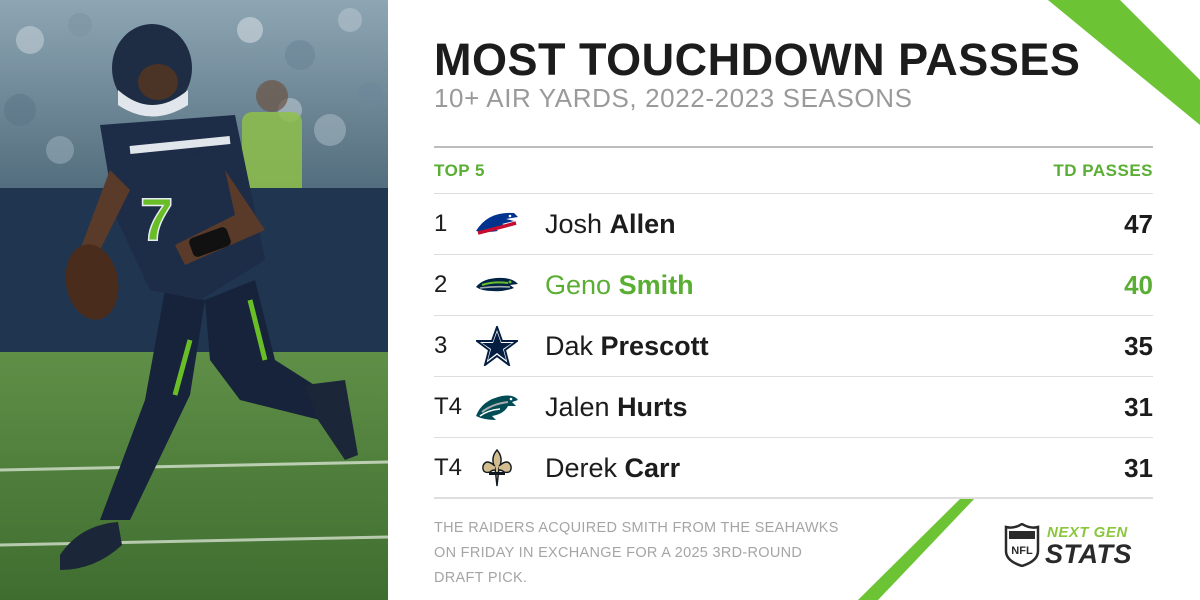 The image size is (1200, 600). I want to click on player-name: Josh Allen, so click(610, 224).